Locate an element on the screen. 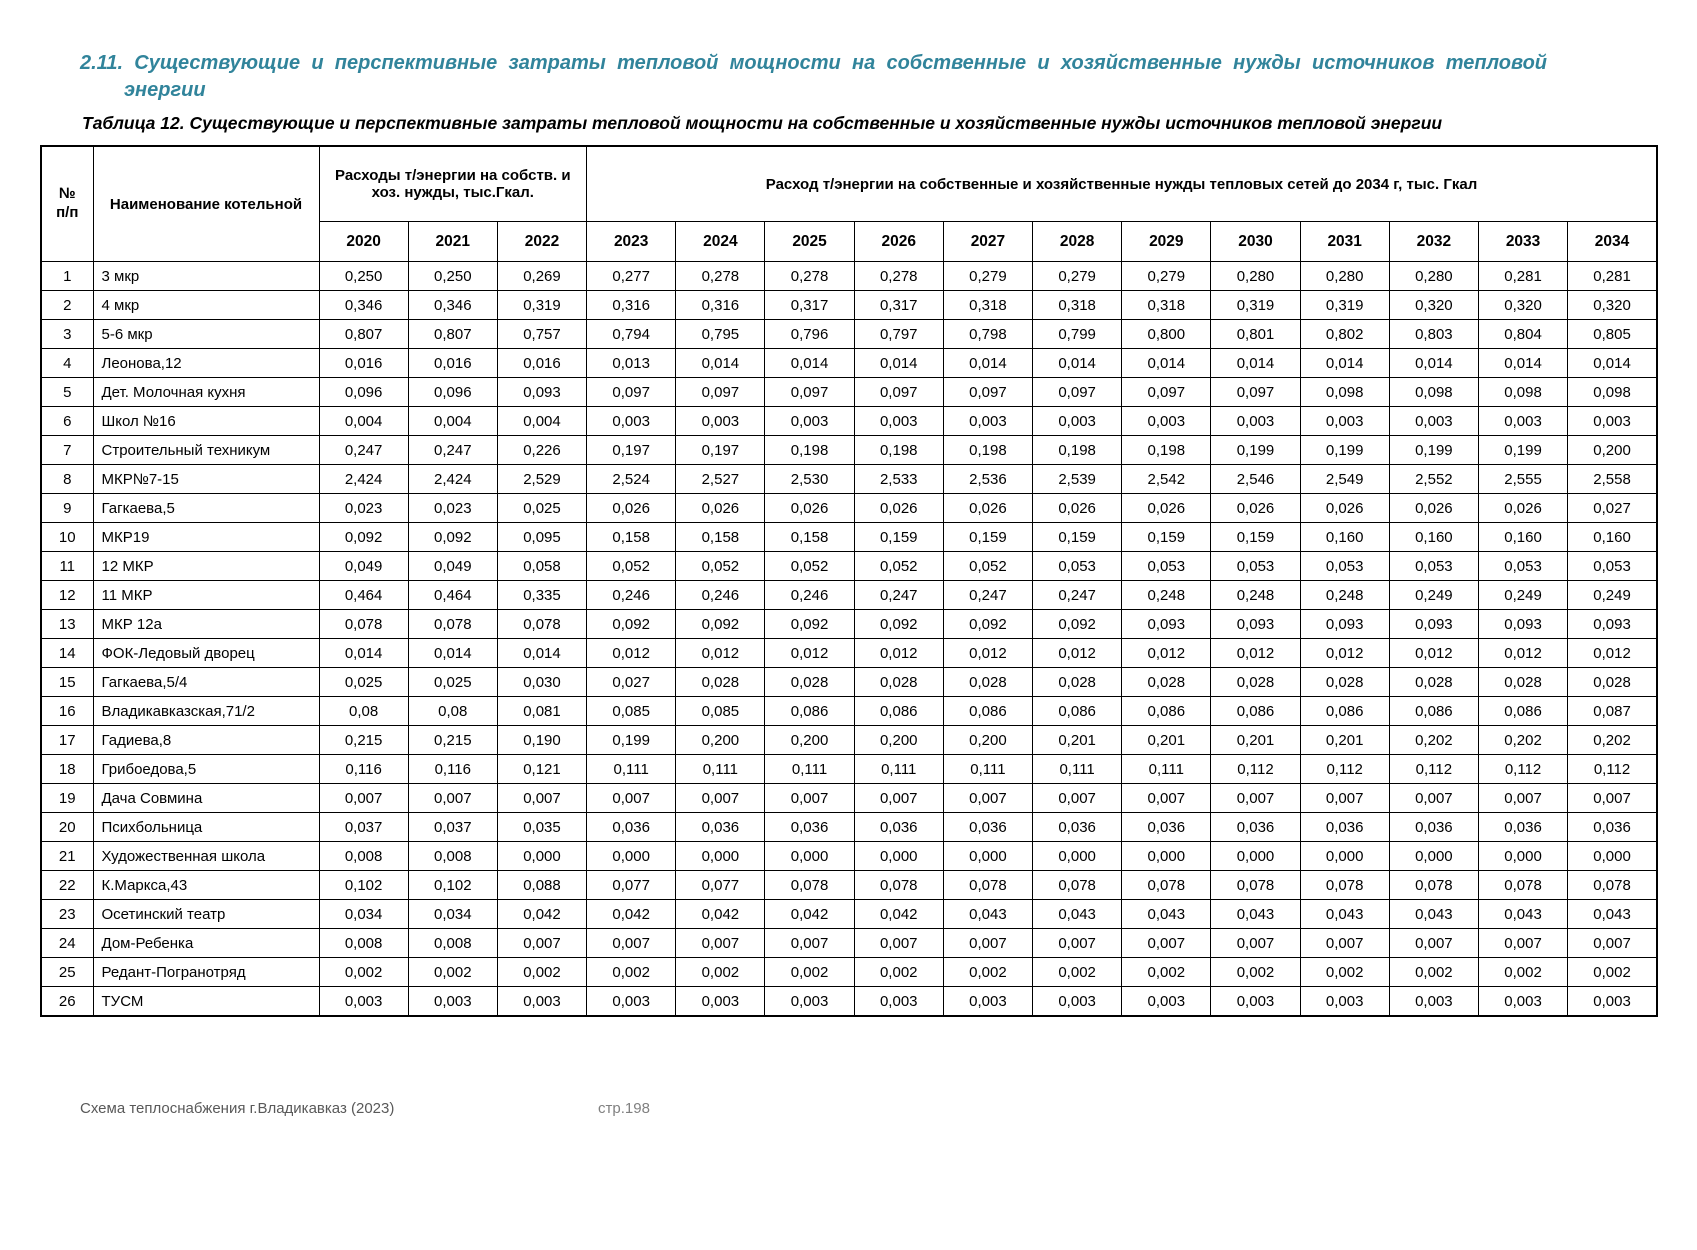 This screenshot has height=1250, width=1697. value-cell-2034: 0,007 is located at coordinates (1612, 798).